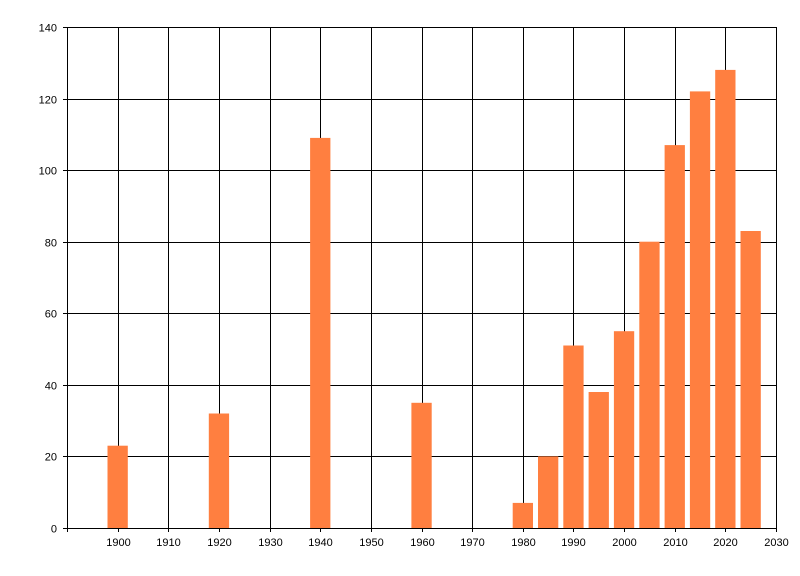 The width and height of the screenshot is (800, 576). Describe the element at coordinates (472, 543) in the screenshot. I see `x-tick-label: 1970` at that location.